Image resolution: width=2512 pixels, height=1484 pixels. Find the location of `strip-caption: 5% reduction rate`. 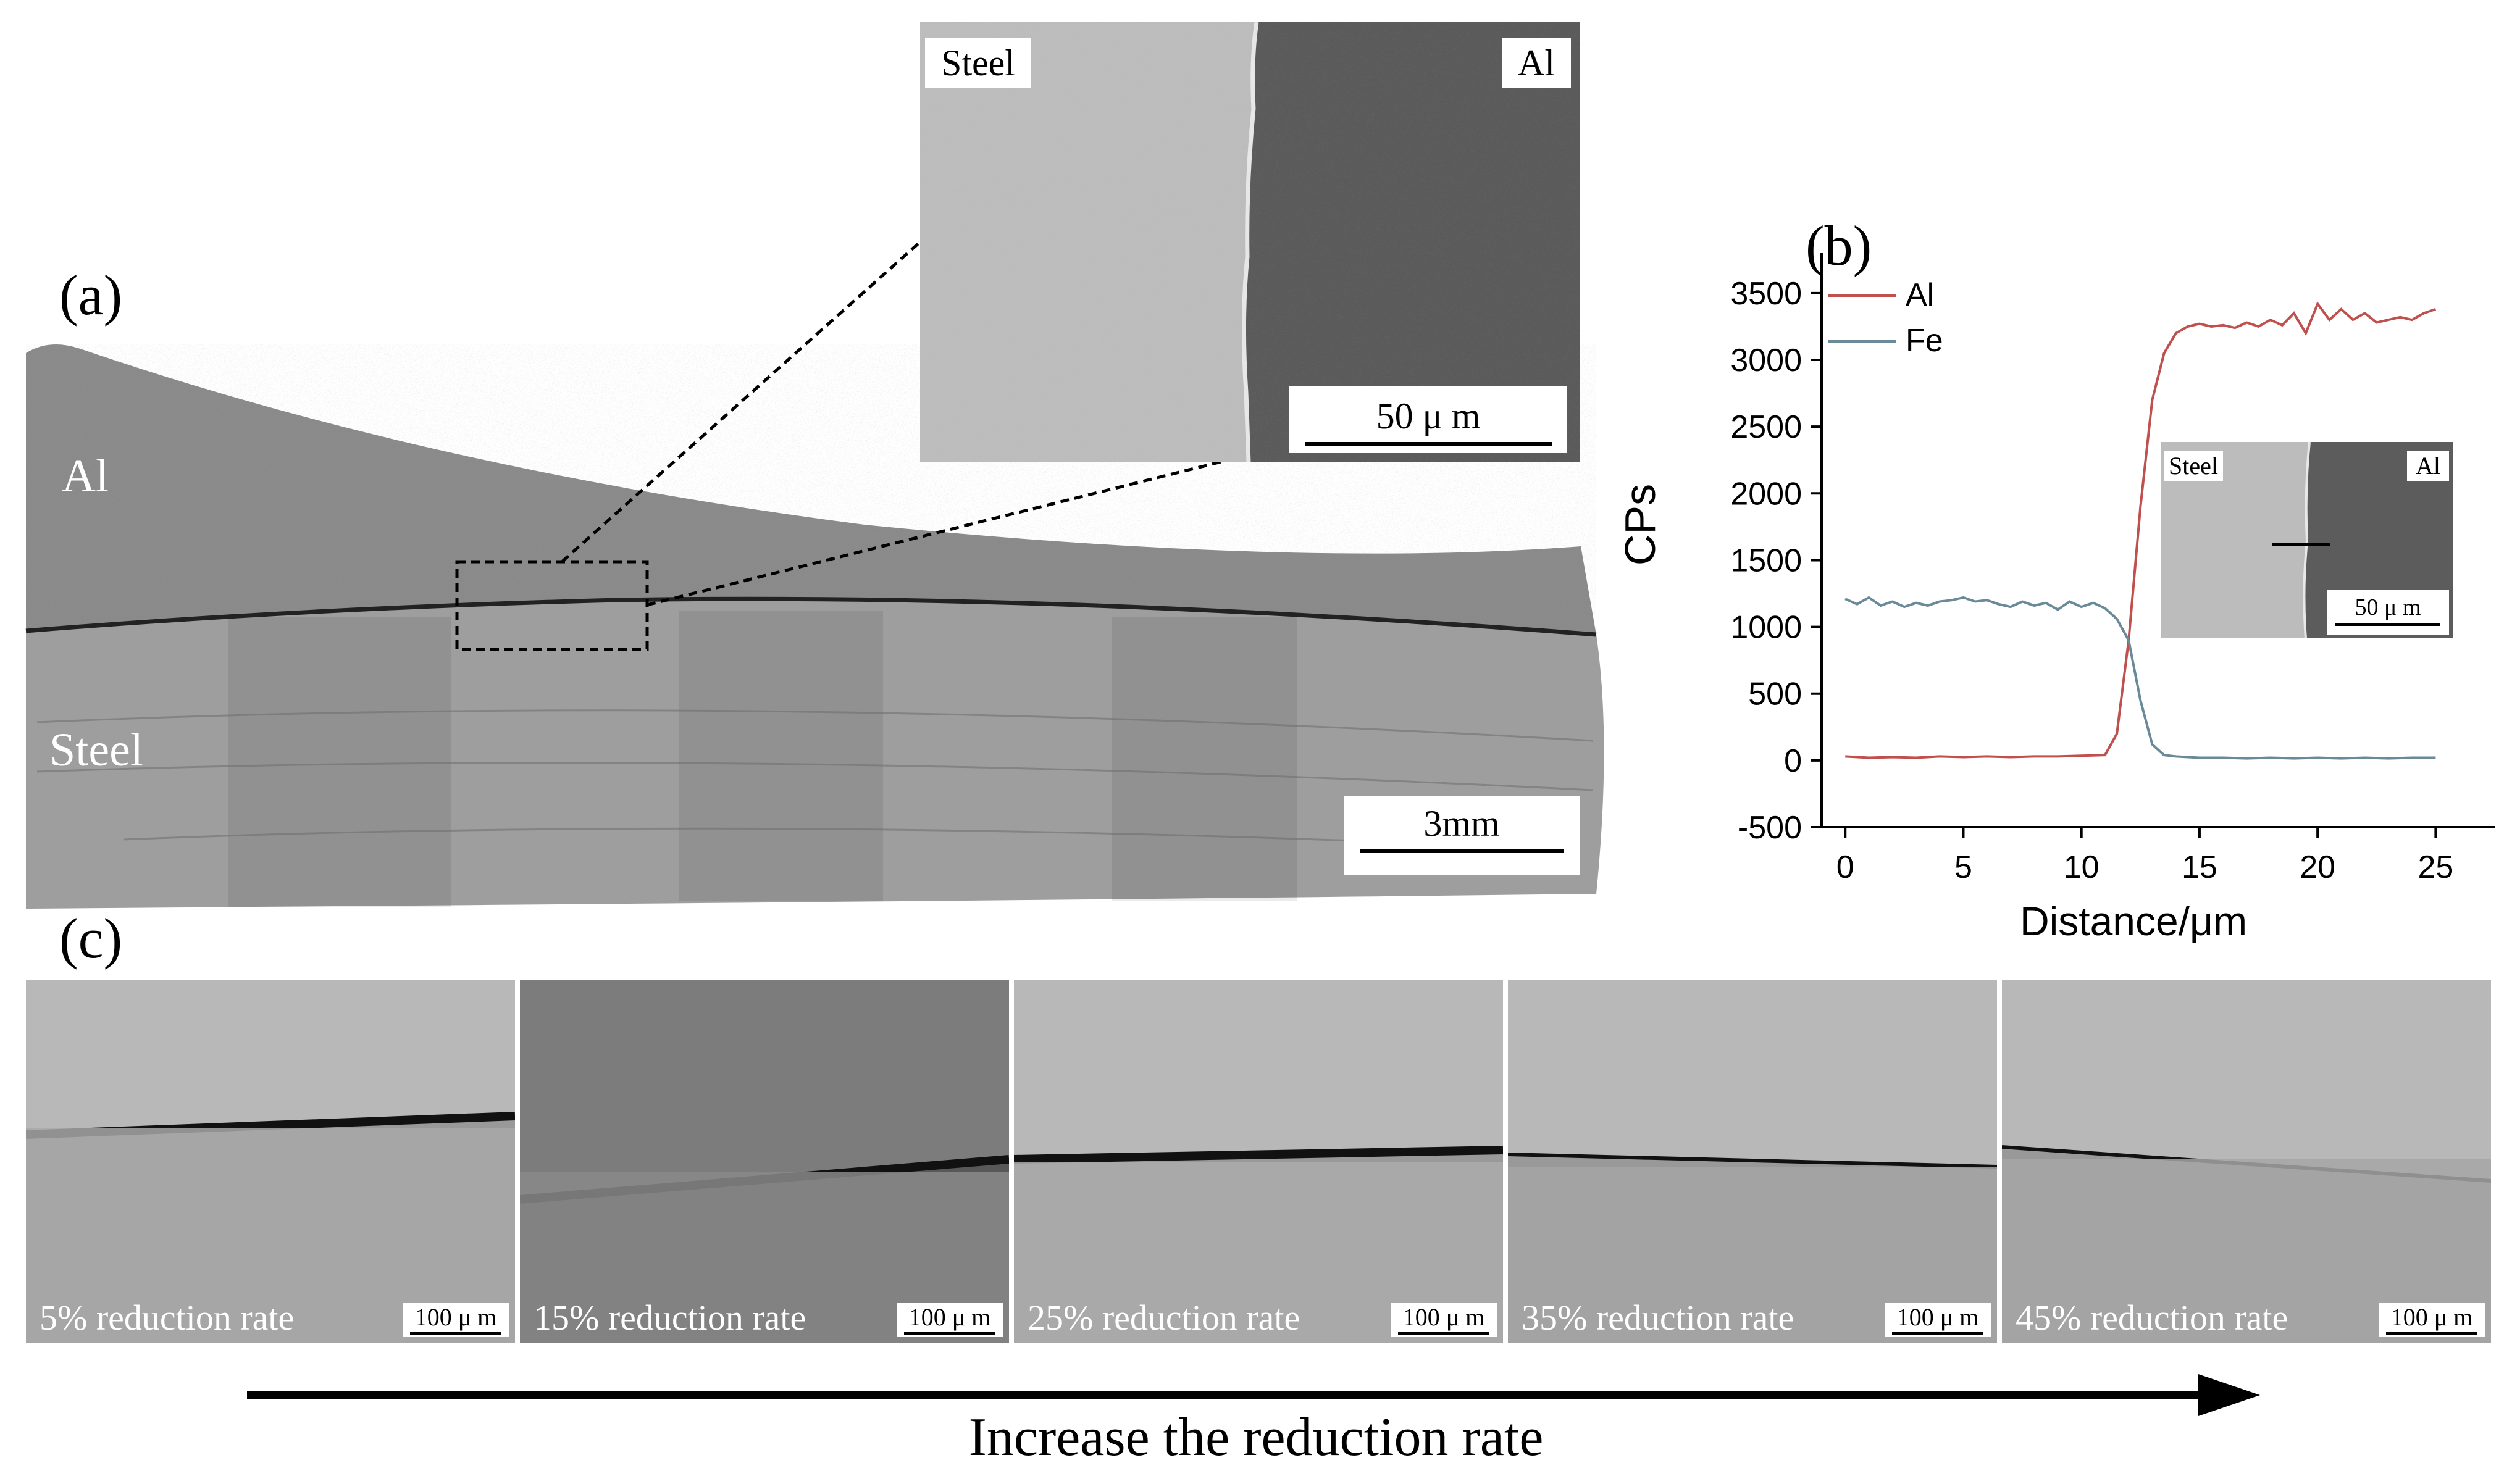

strip-caption: 5% reduction rate is located at coordinates (167, 1318).